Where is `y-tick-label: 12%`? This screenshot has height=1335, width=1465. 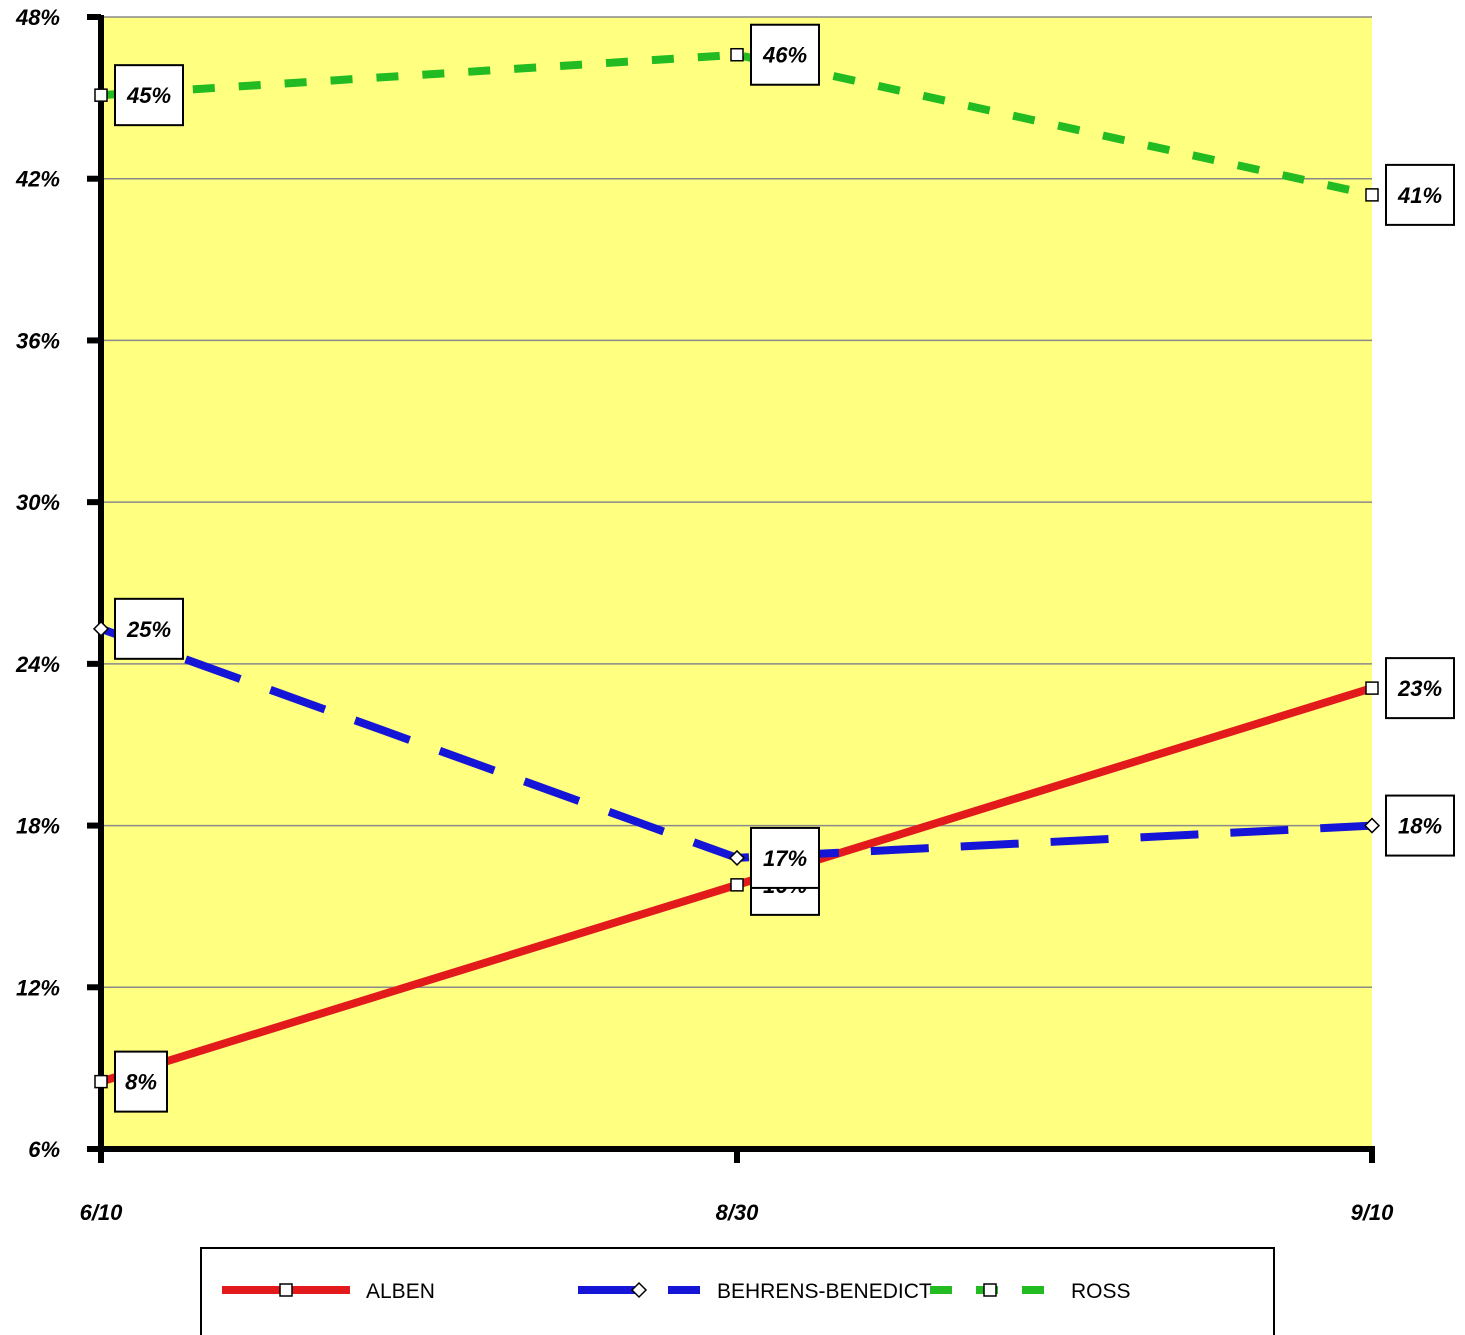 y-tick-label: 12% is located at coordinates (38, 987).